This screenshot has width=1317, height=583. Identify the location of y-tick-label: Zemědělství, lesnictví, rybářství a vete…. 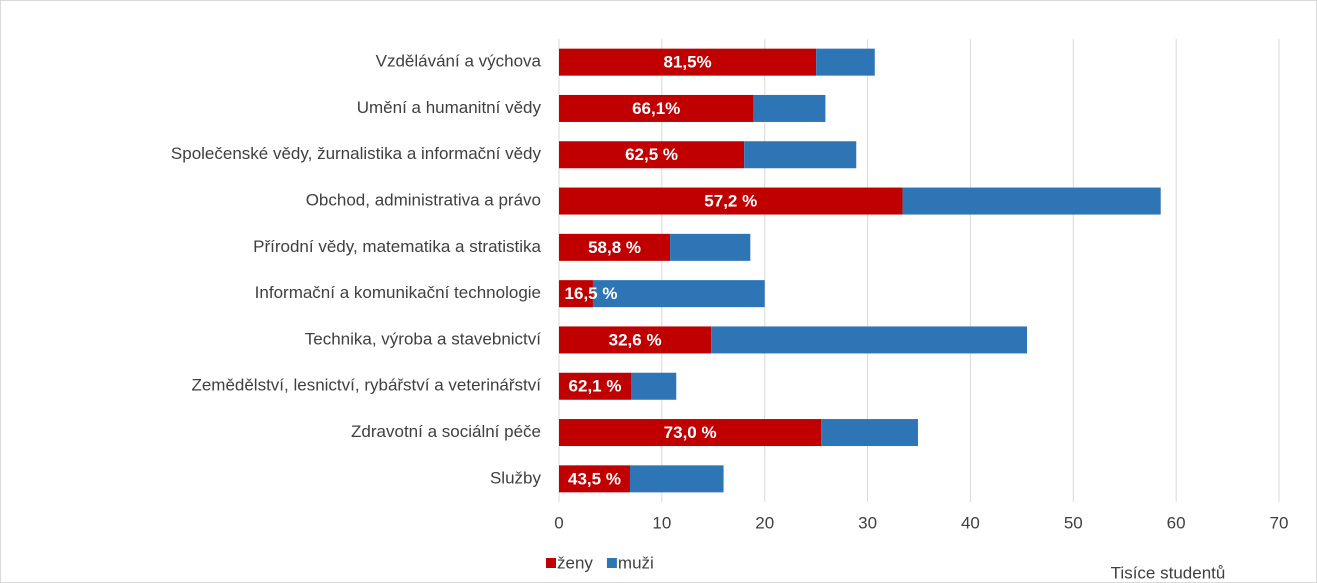
(366, 385).